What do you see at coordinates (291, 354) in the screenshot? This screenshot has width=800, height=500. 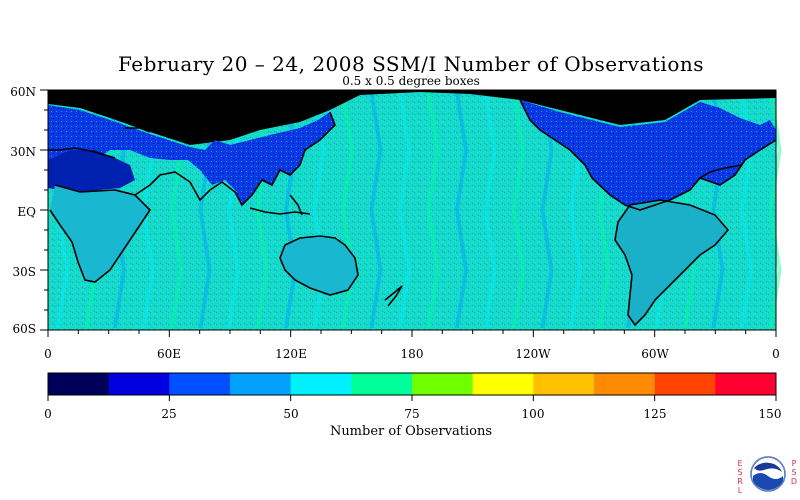 I see `x-tick-label: 120E` at bounding box center [291, 354].